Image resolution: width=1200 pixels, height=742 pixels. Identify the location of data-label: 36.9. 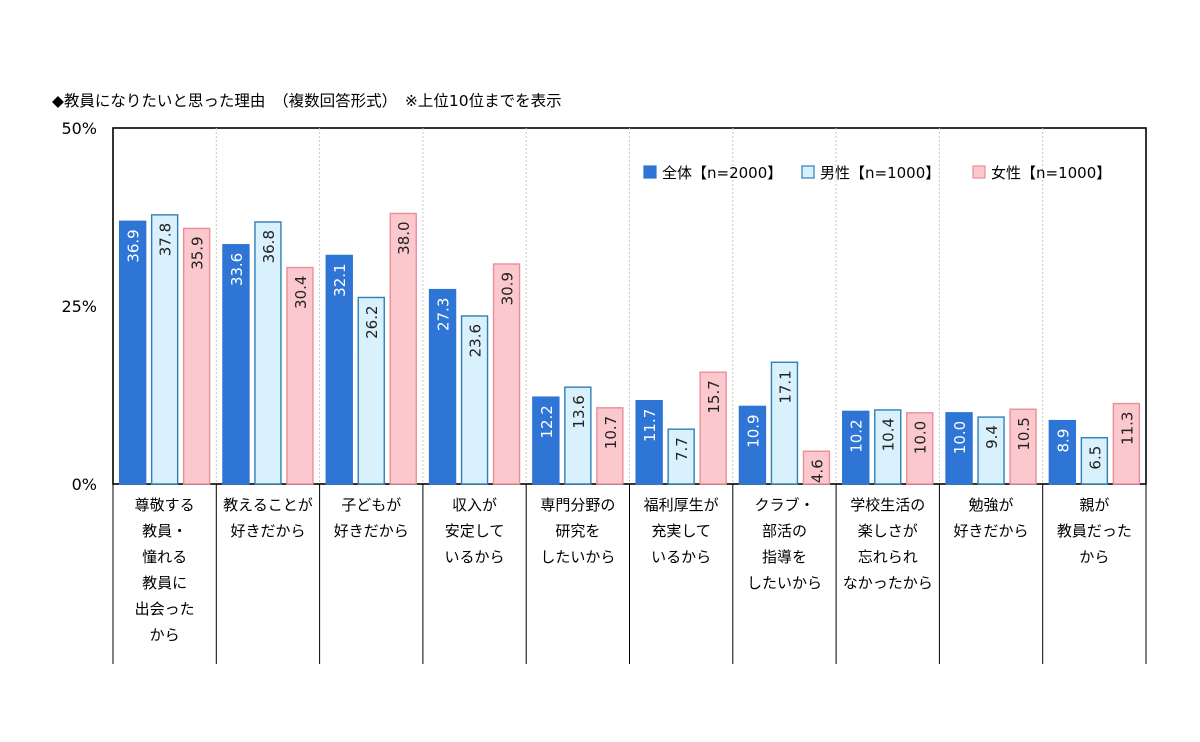
(134, 245).